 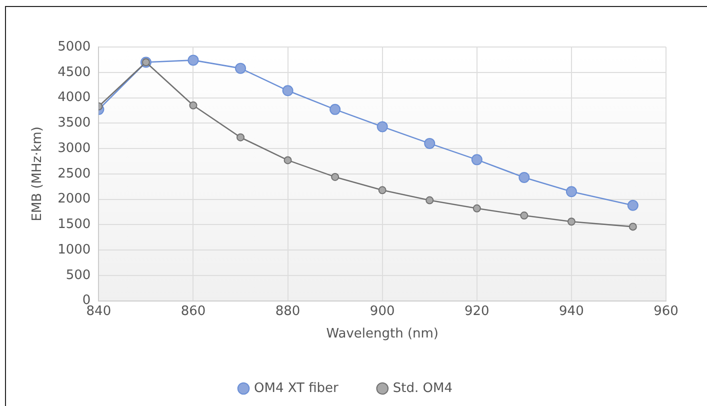 What do you see at coordinates (74, 199) in the screenshot?
I see `y-tick-label: 2000` at bounding box center [74, 199].